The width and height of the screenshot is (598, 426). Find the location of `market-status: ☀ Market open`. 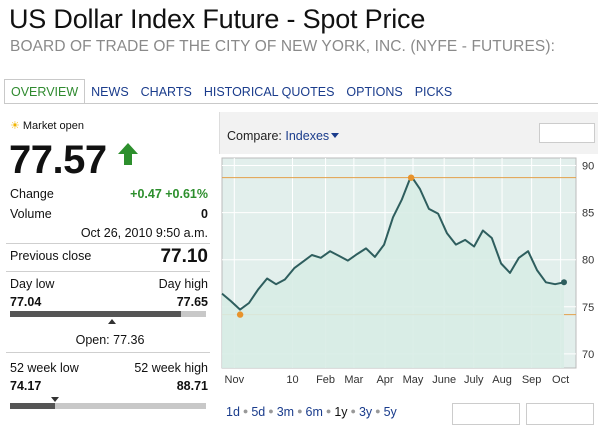

market-status: ☀ Market open is located at coordinates (47, 125).